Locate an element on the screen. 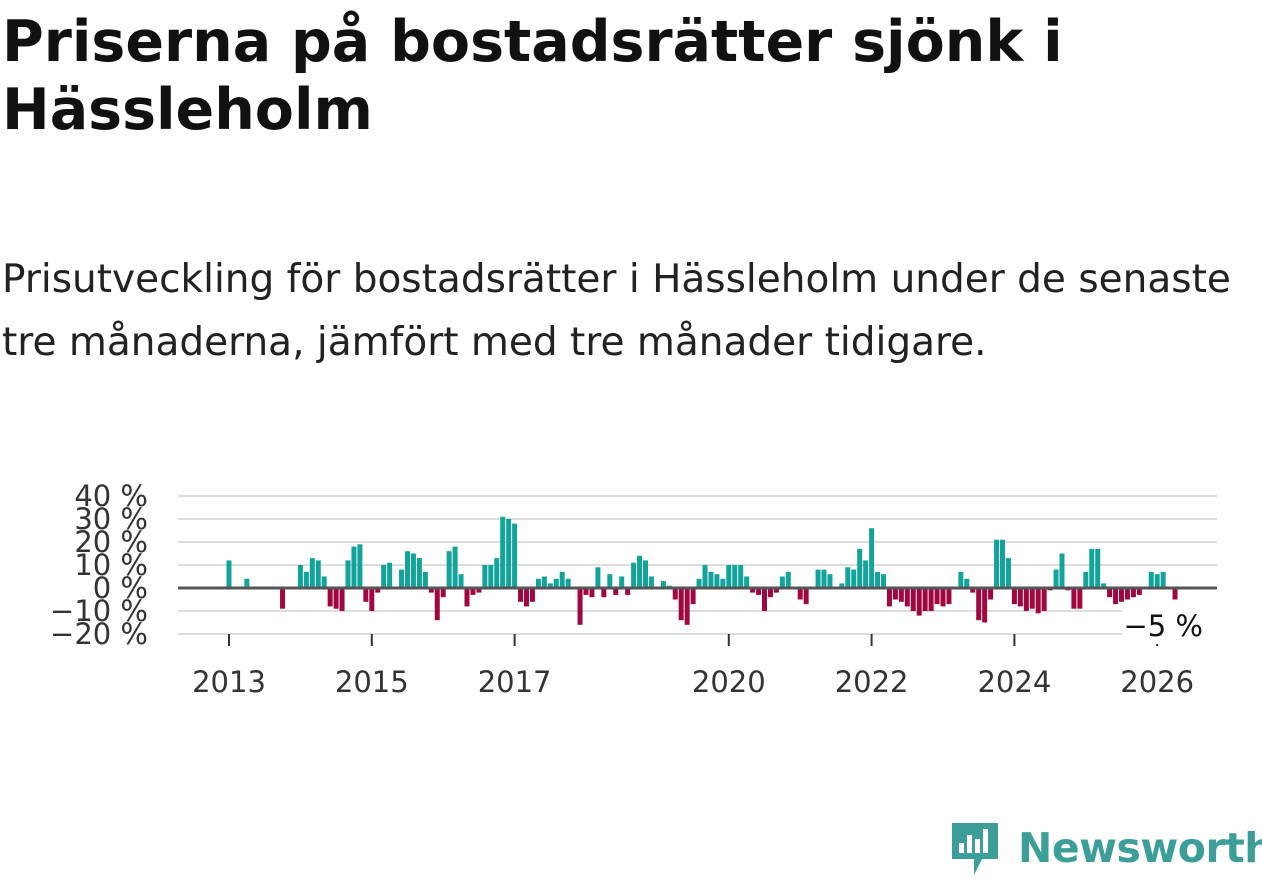 This screenshot has width=1262, height=879. y-tick-label: 40 % is located at coordinates (111, 496).